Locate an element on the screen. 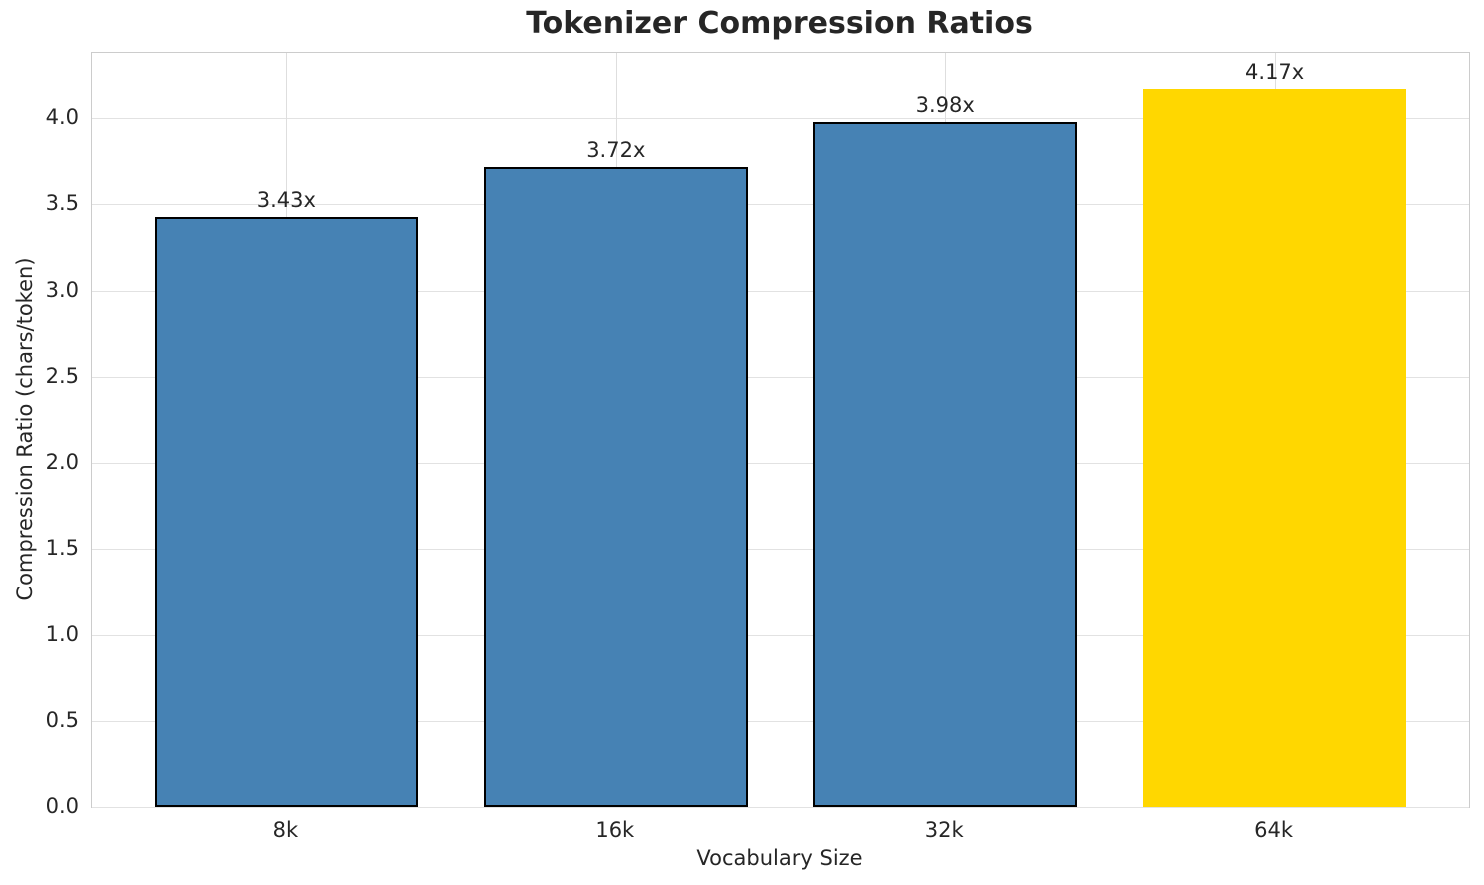 The width and height of the screenshot is (1484, 885). y-tick-label: 2.5 is located at coordinates (62, 375).